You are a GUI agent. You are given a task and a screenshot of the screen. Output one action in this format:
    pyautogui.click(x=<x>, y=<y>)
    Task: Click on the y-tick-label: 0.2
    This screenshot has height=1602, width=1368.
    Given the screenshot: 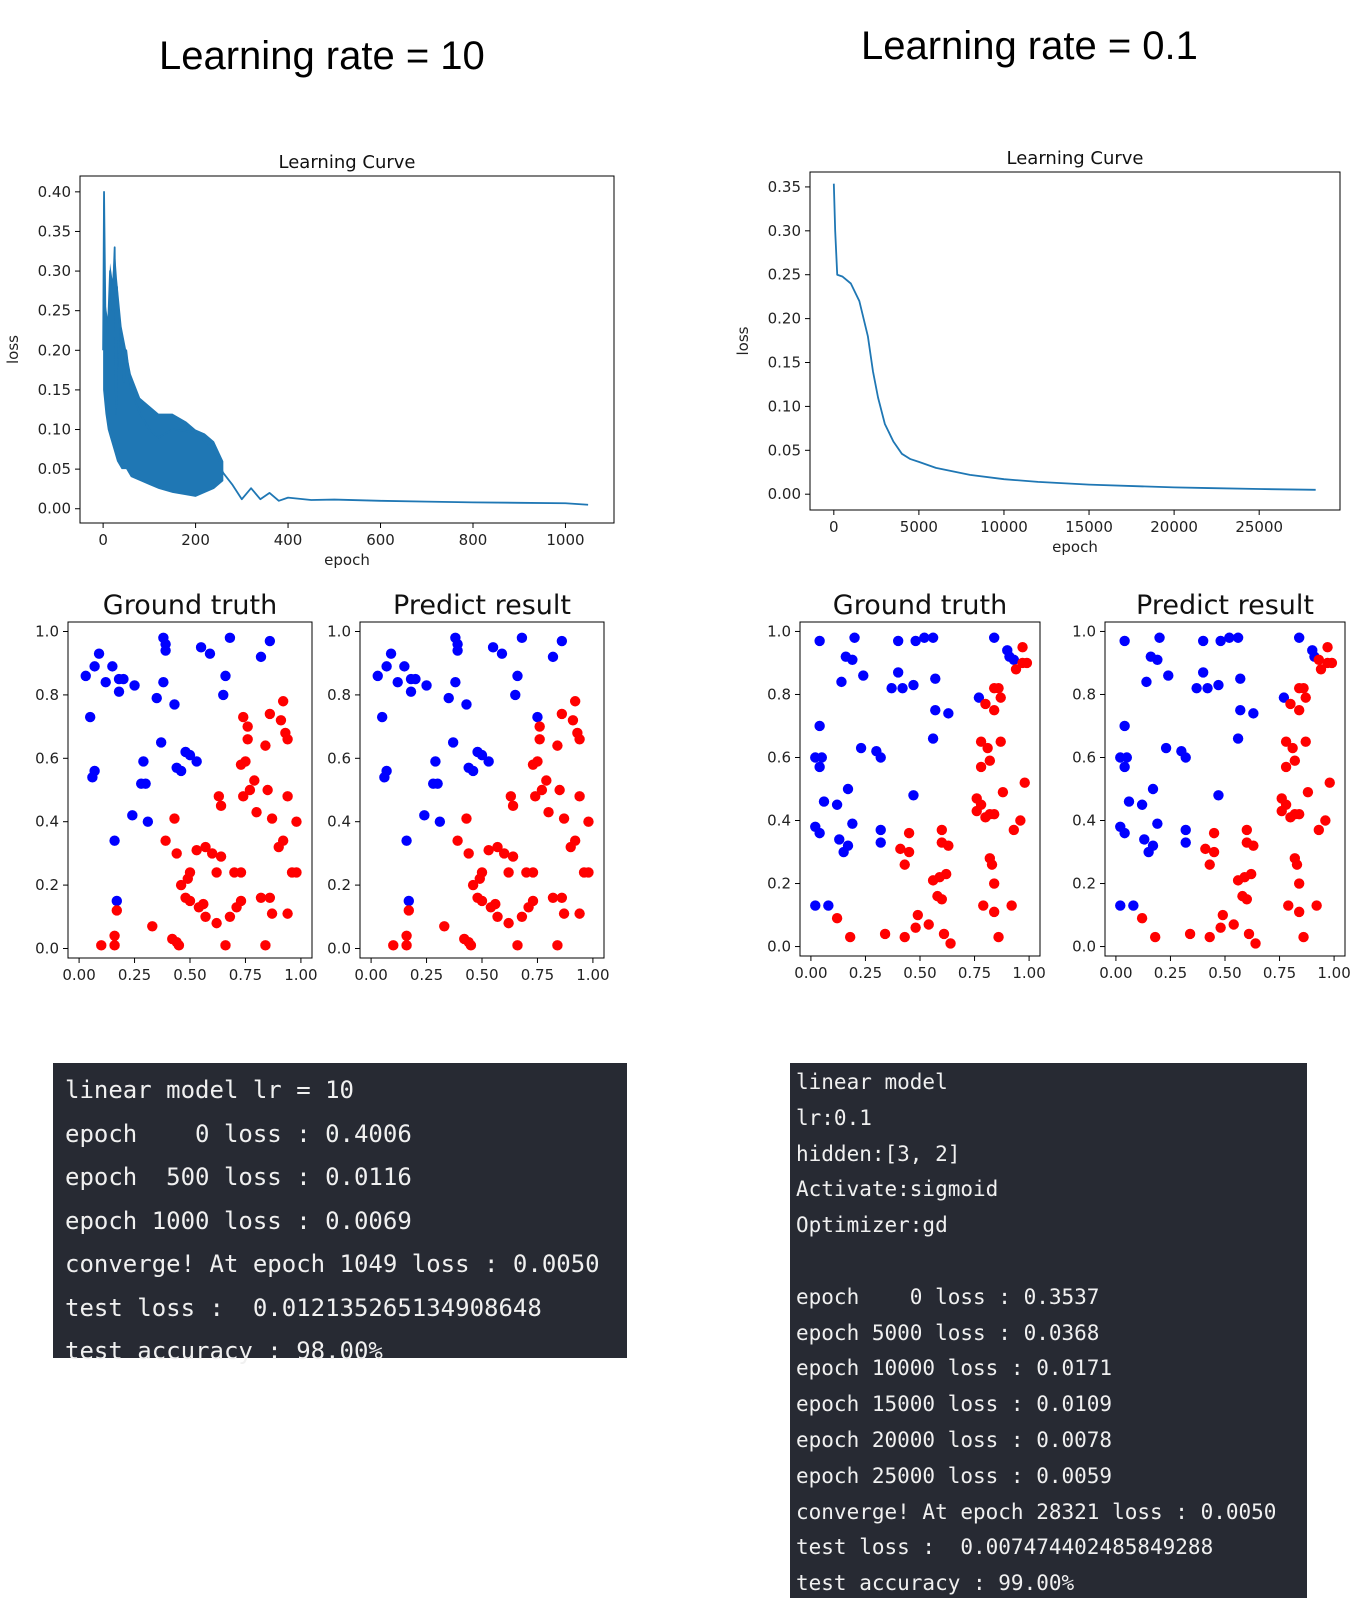 What is the action you would take?
    pyautogui.click(x=1084, y=884)
    